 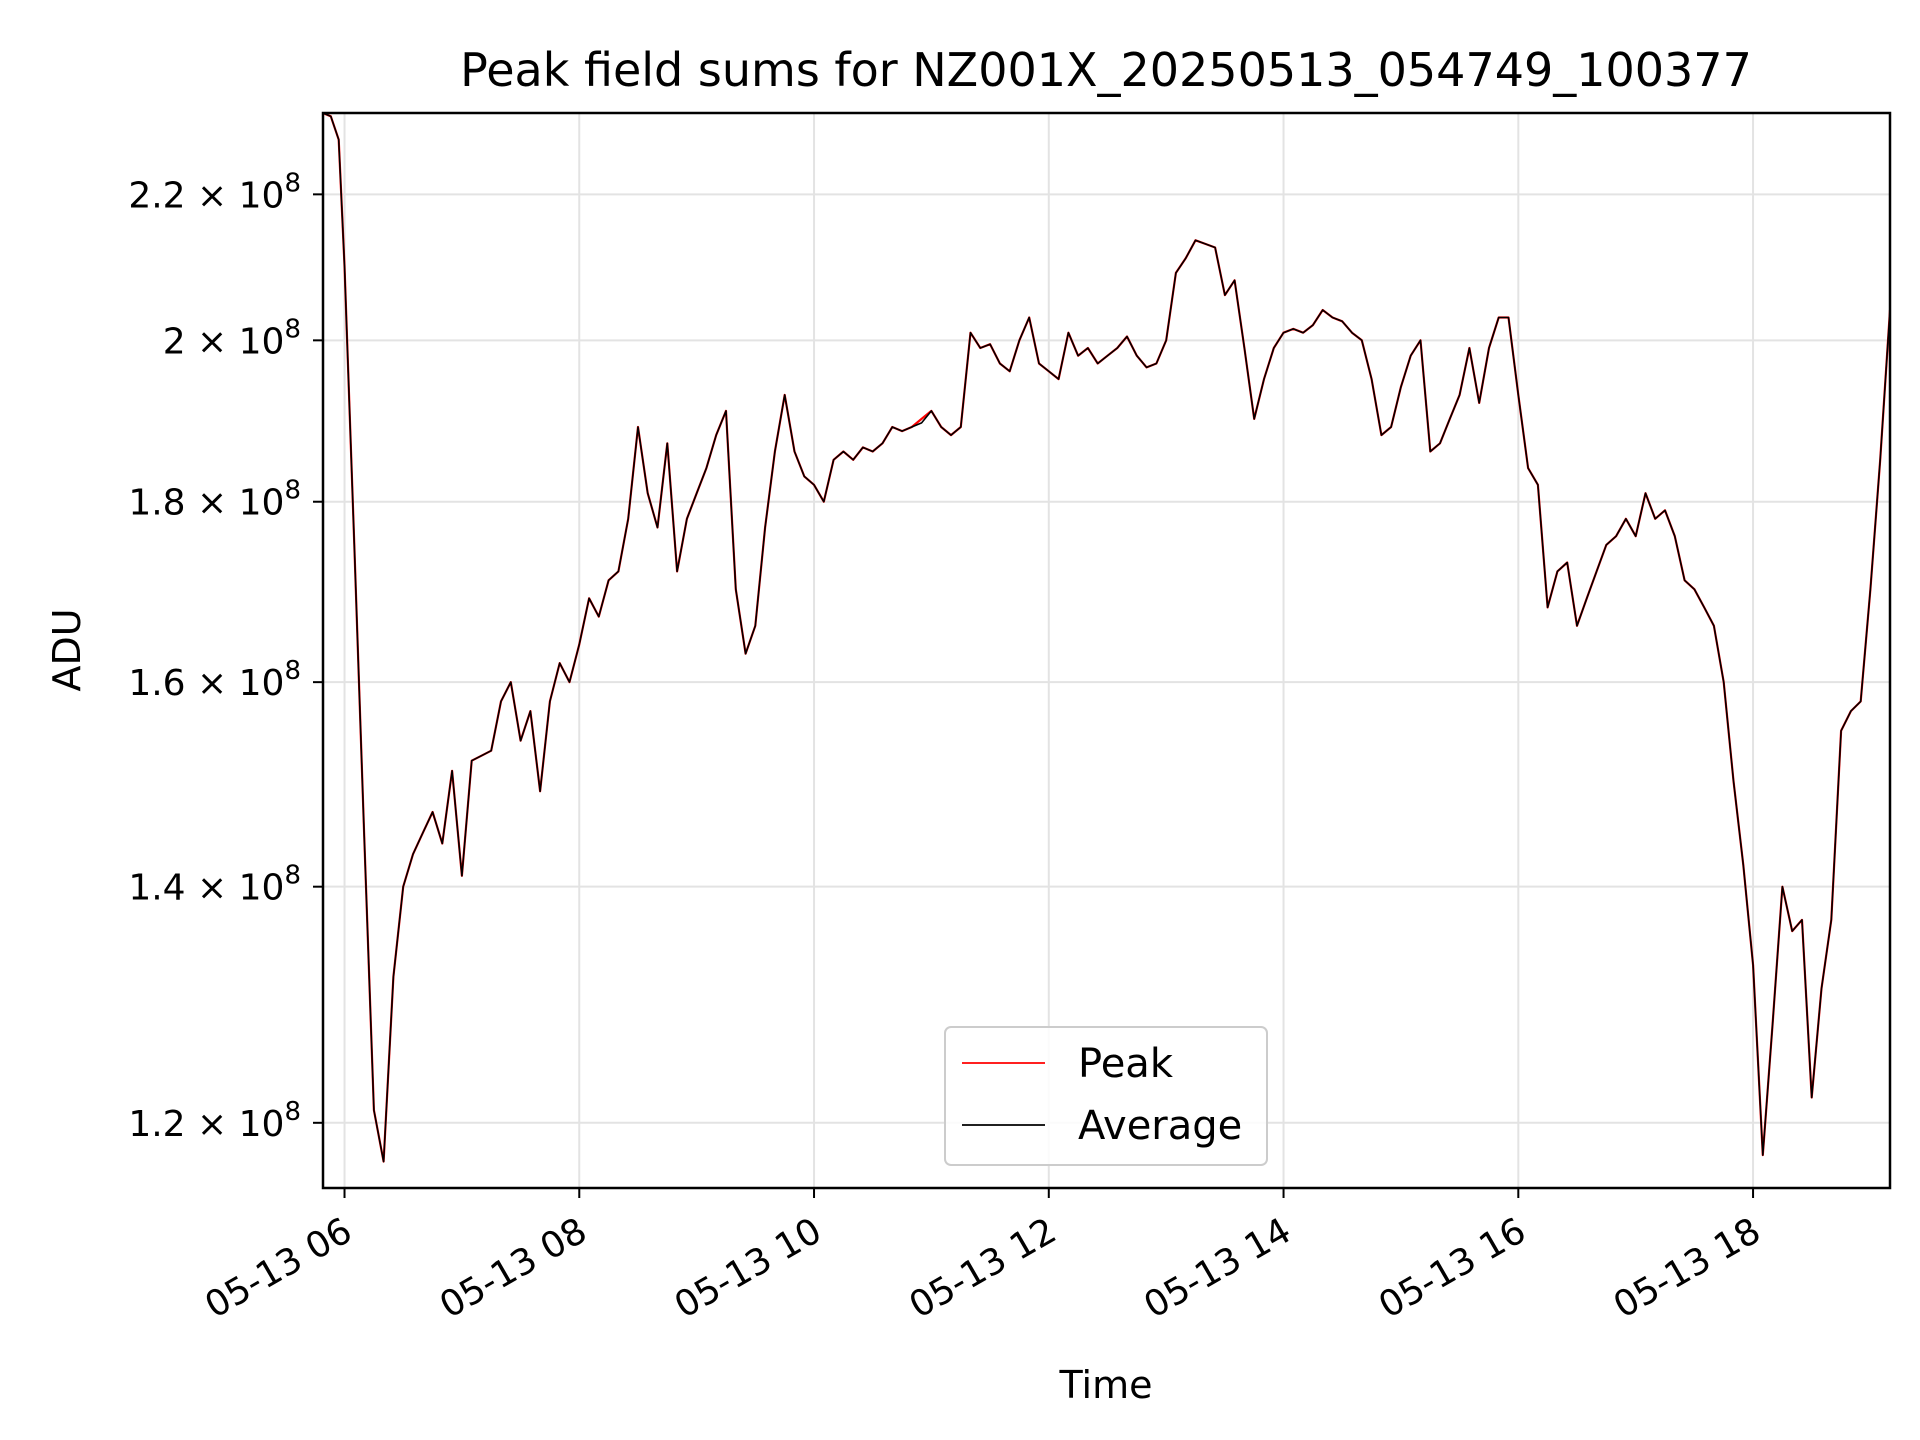 I want to click on y-tick-mantissa: 1.4 × 10, so click(x=206, y=888).